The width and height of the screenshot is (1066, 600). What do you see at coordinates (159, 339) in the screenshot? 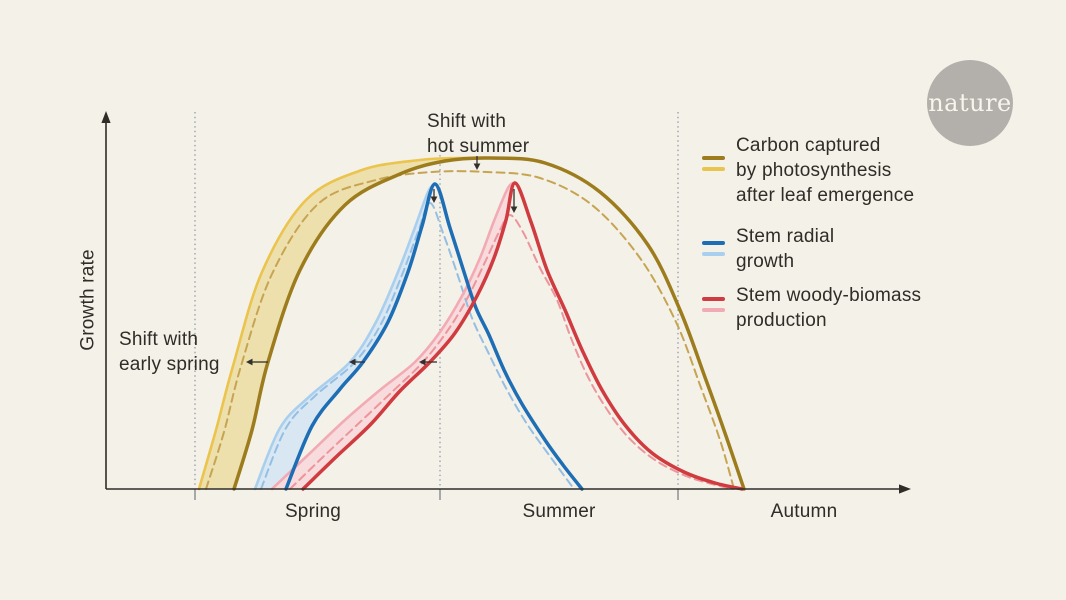
I see `annotation-early-spring-line1: Shift with` at bounding box center [159, 339].